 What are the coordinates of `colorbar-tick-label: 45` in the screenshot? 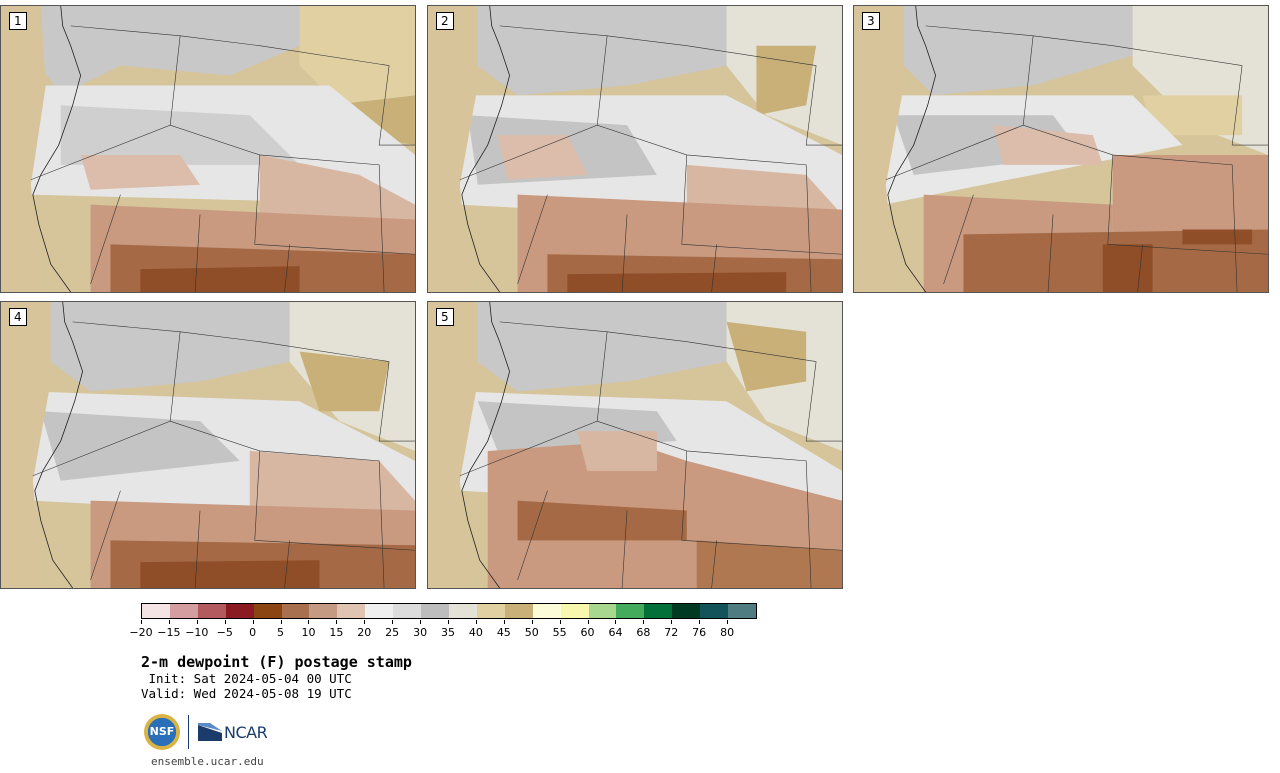 It's located at (503, 632).